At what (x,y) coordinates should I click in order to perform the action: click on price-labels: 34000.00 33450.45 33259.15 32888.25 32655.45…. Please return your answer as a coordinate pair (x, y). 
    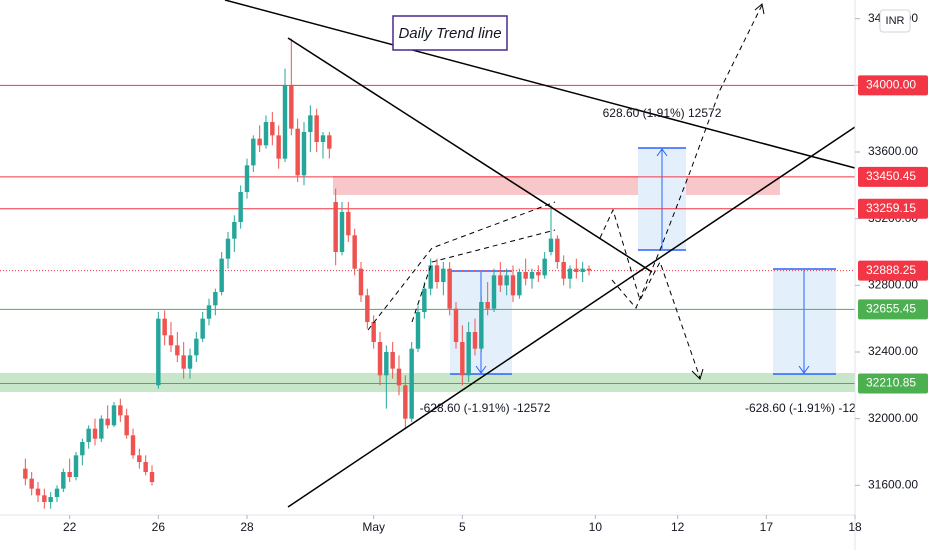
    Looking at the image, I should click on (893, 234).